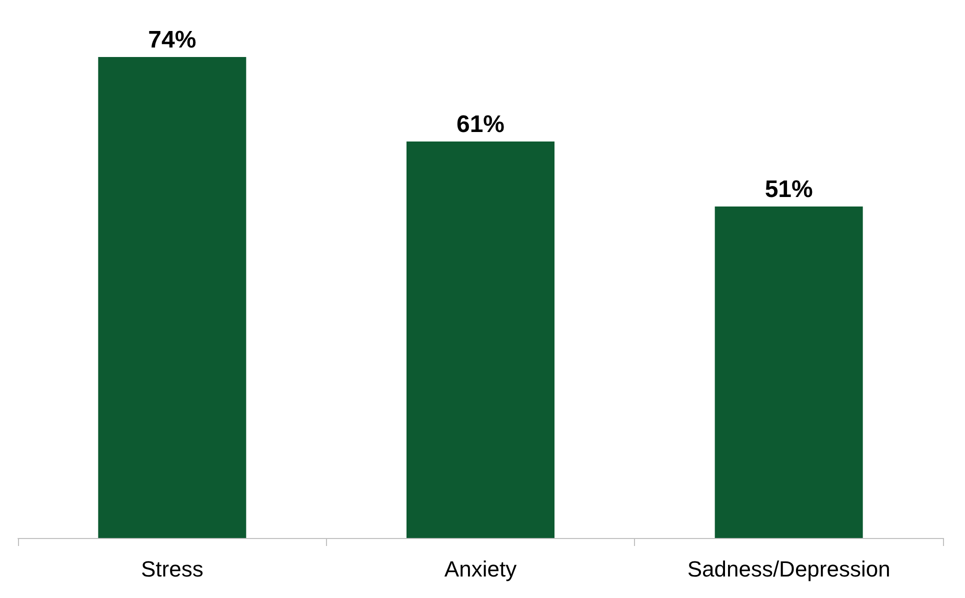 Image resolution: width=965 pixels, height=598 pixels. What do you see at coordinates (480, 124) in the screenshot?
I see `data-label: 61%` at bounding box center [480, 124].